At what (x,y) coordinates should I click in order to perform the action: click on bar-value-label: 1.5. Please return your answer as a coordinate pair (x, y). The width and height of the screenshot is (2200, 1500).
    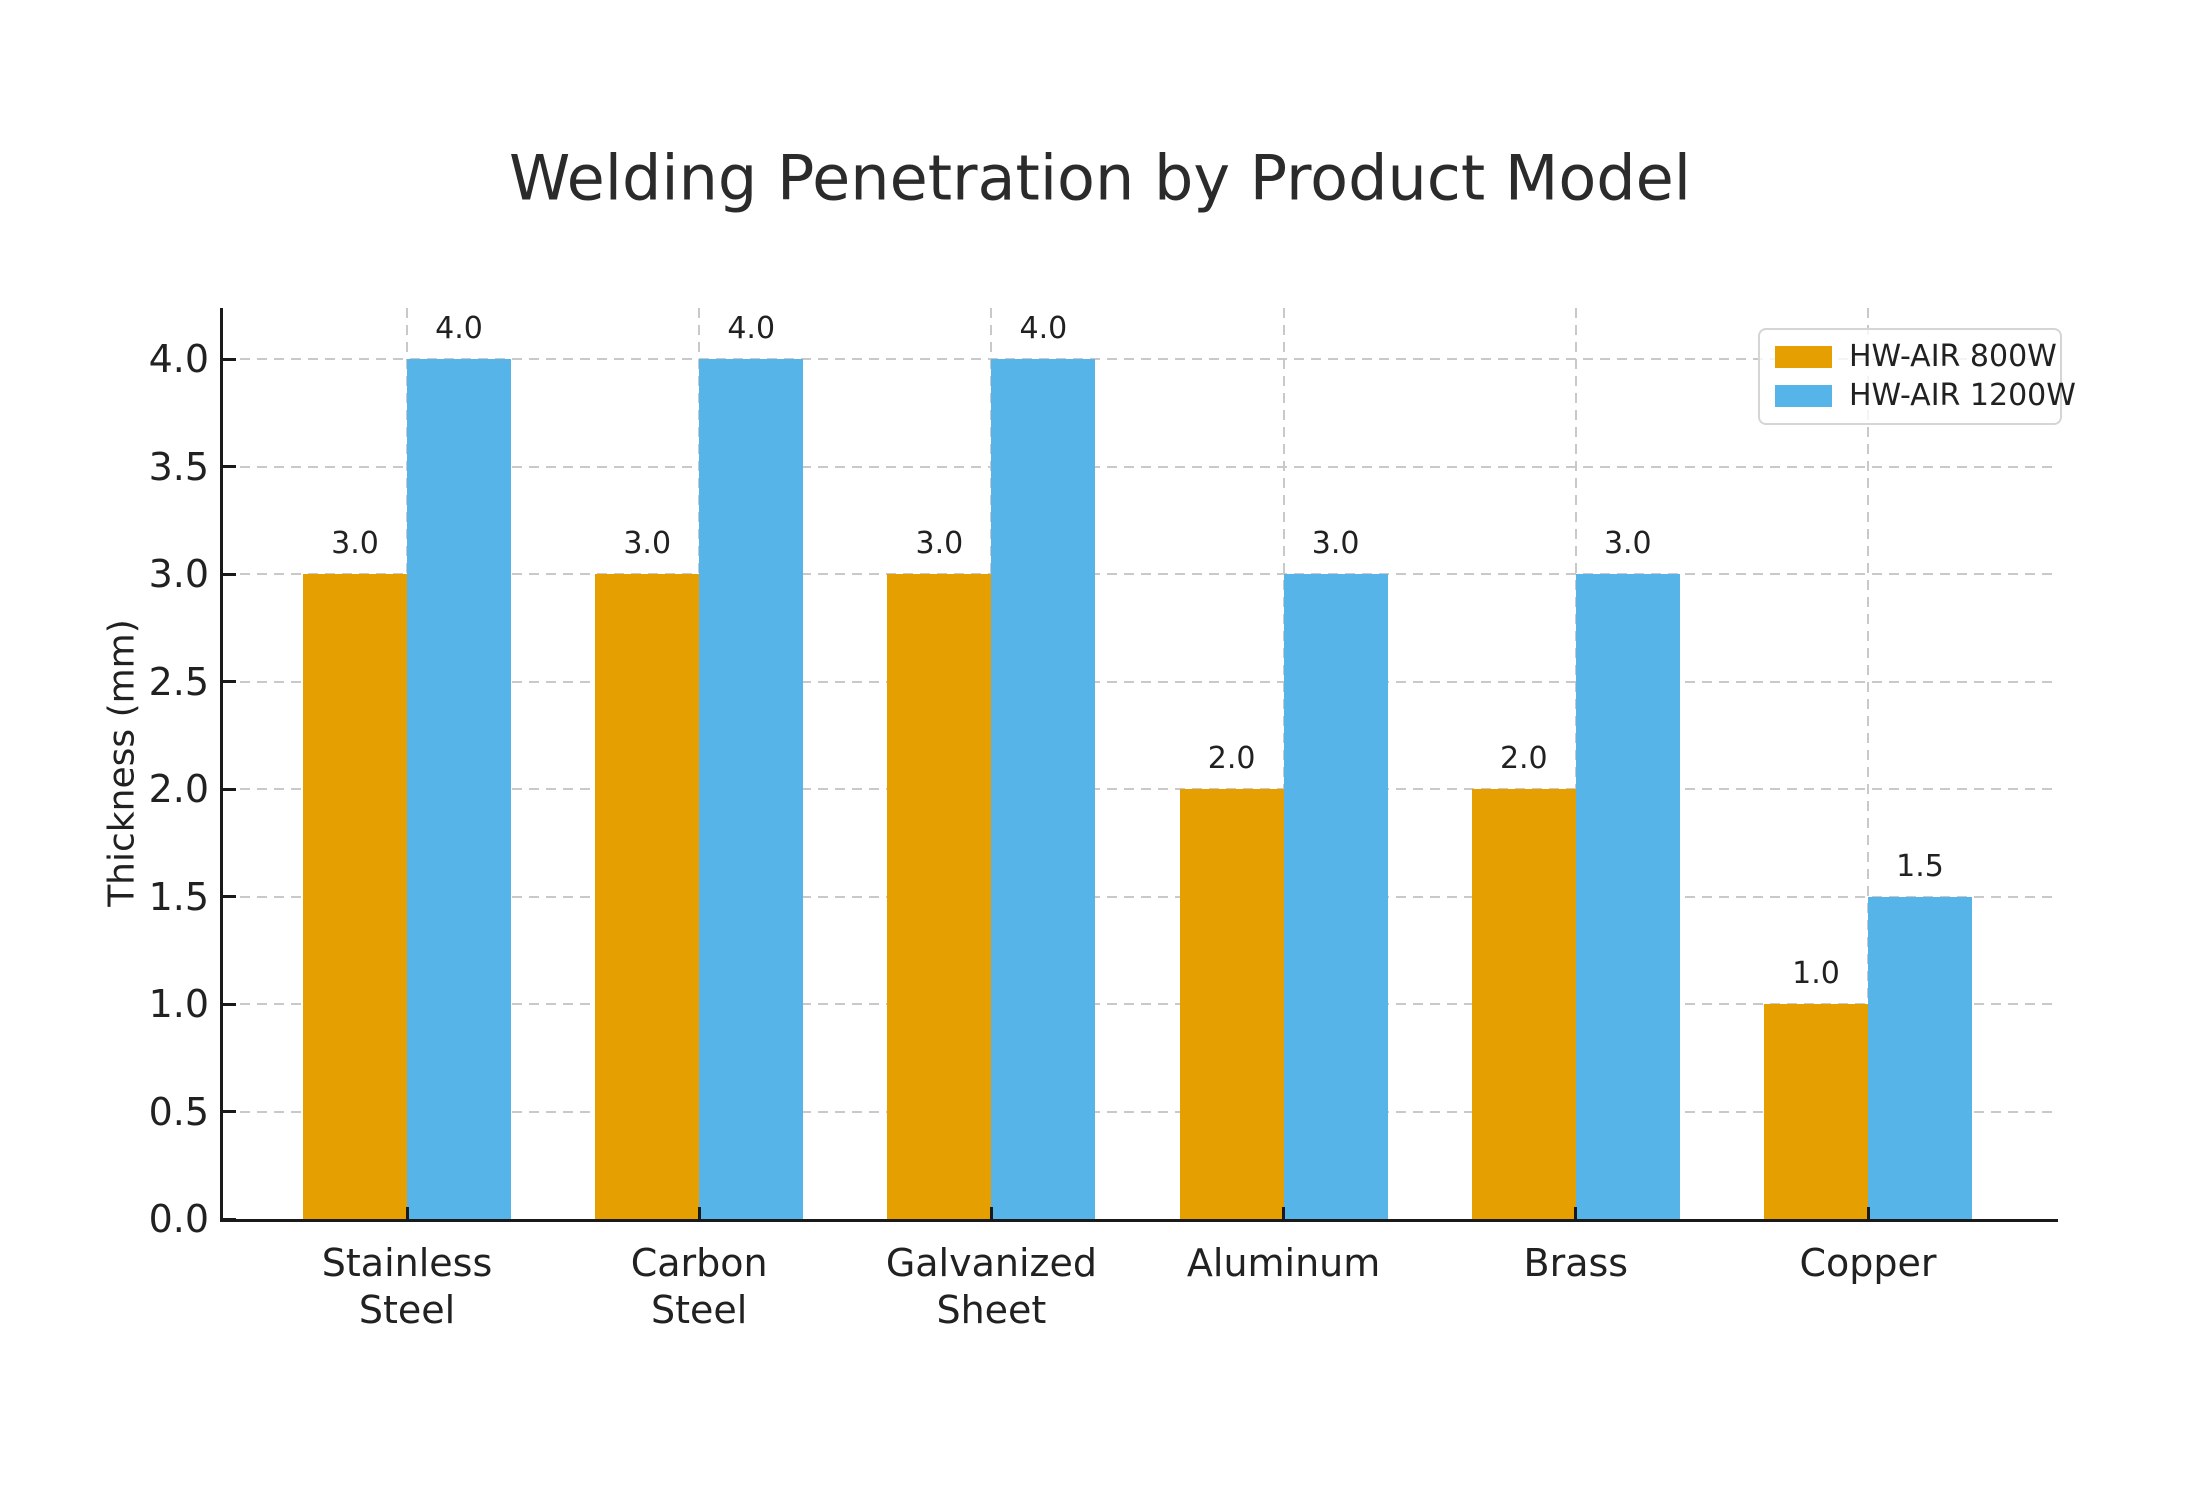
    Looking at the image, I should click on (1920, 866).